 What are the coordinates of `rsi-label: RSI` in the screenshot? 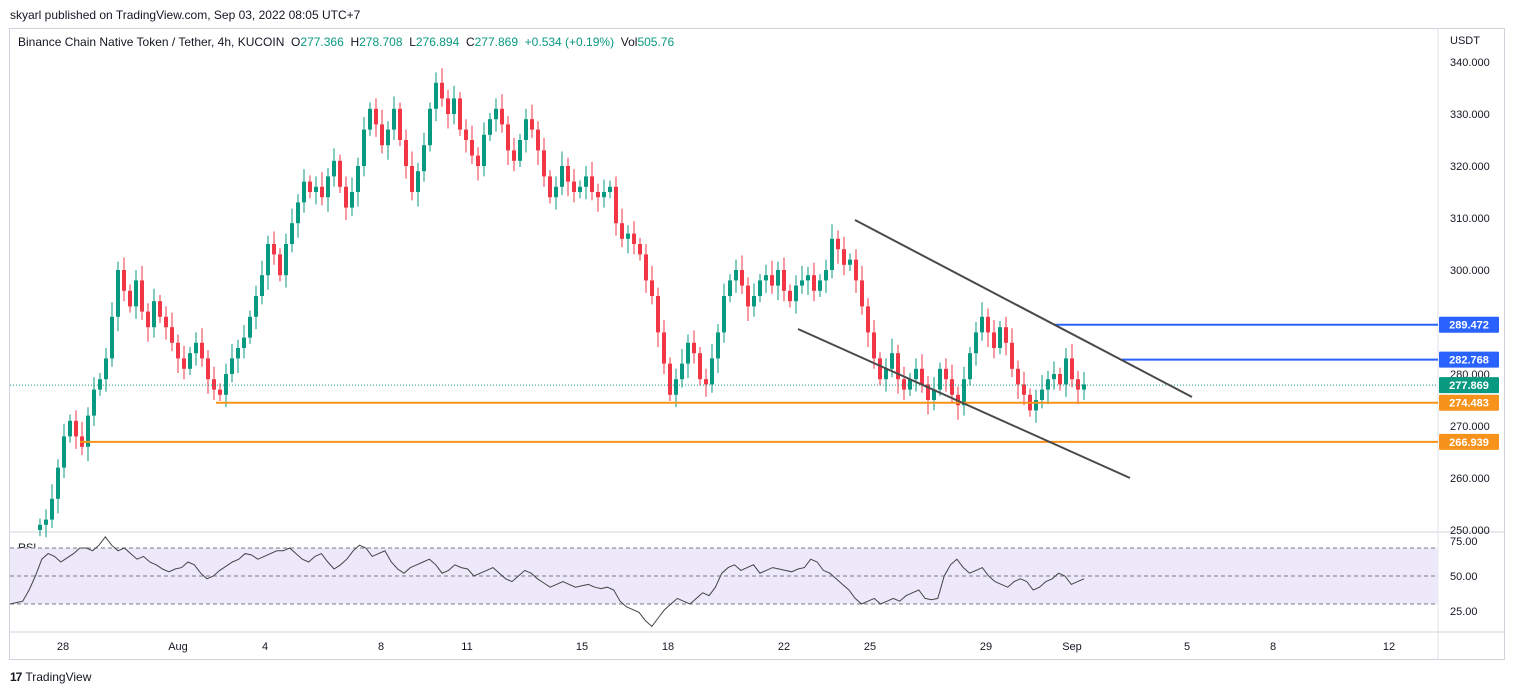 It's located at (27, 548).